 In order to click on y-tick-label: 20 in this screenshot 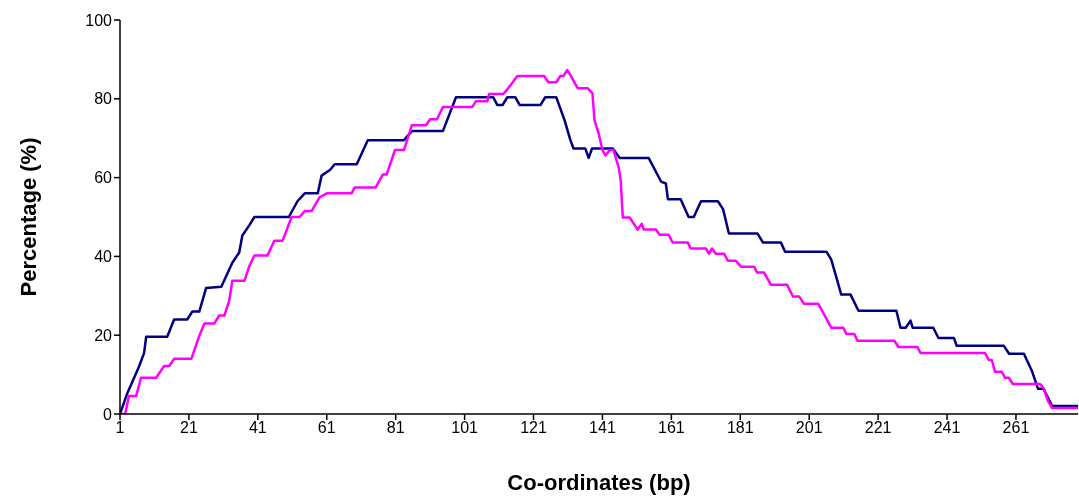, I will do `click(103, 335)`.